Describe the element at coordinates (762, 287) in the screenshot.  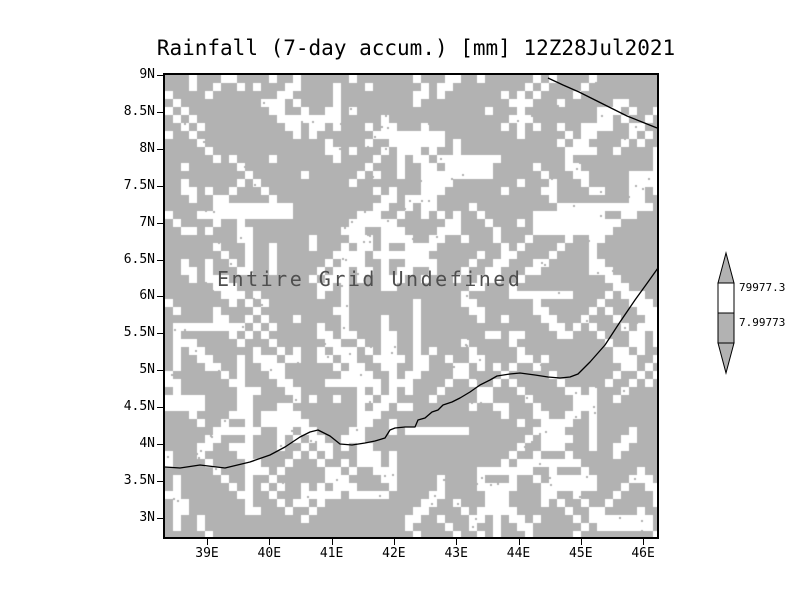
I see `colorbar-label-max: 79977.3` at that location.